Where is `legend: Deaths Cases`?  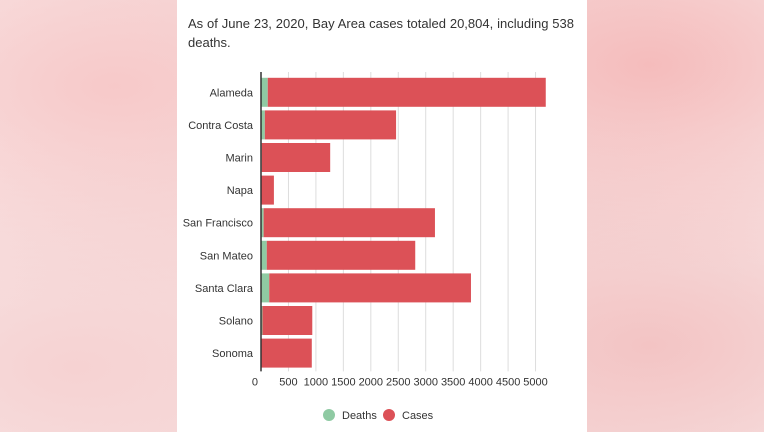
legend: Deaths Cases is located at coordinates (378, 415).